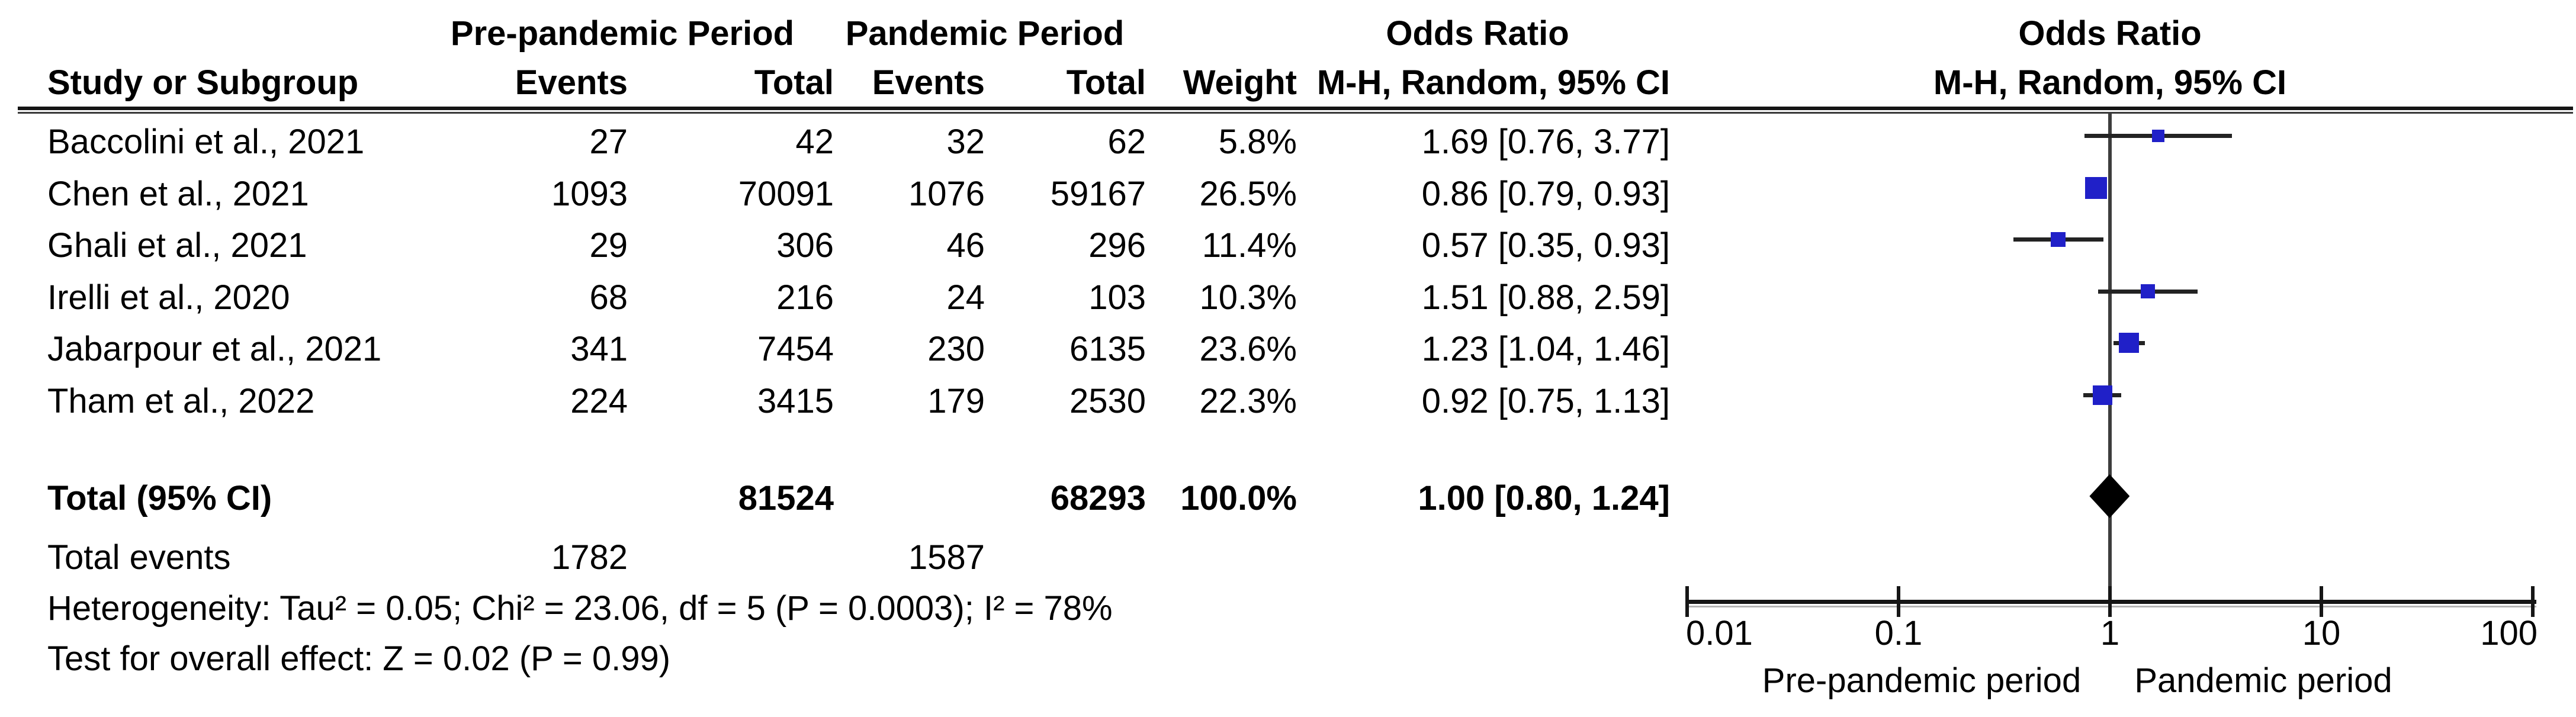 This screenshot has width=2576, height=717. I want to click on total-pre-header: Total, so click(794, 82).